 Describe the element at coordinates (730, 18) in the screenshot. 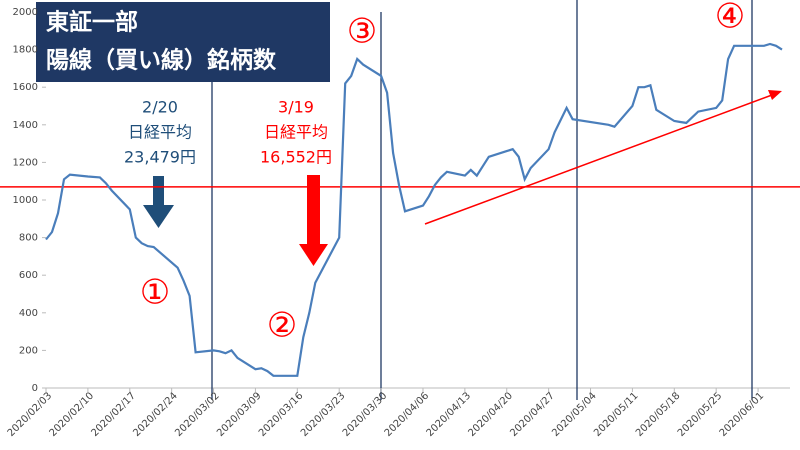

I see `circled-marker: ④` at that location.